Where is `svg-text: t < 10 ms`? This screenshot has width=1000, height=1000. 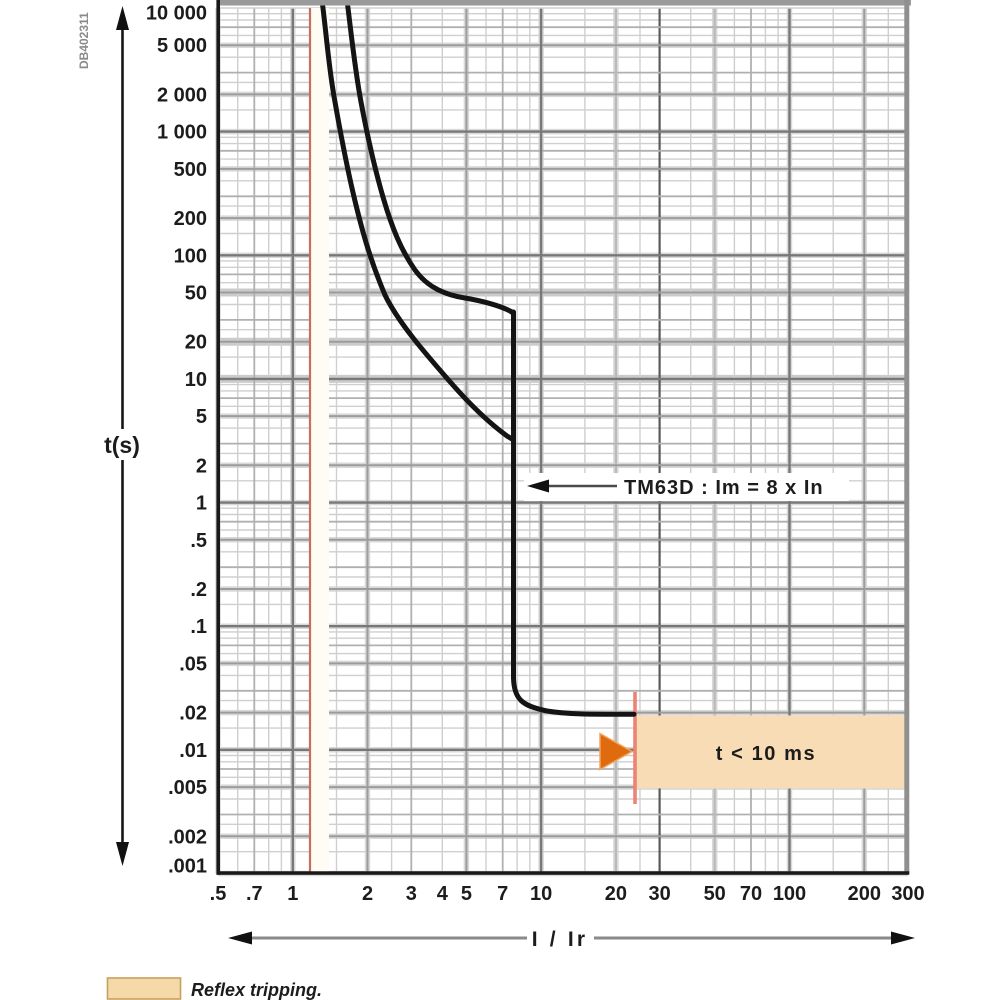
svg-text: t < 10 ms is located at coordinates (766, 754).